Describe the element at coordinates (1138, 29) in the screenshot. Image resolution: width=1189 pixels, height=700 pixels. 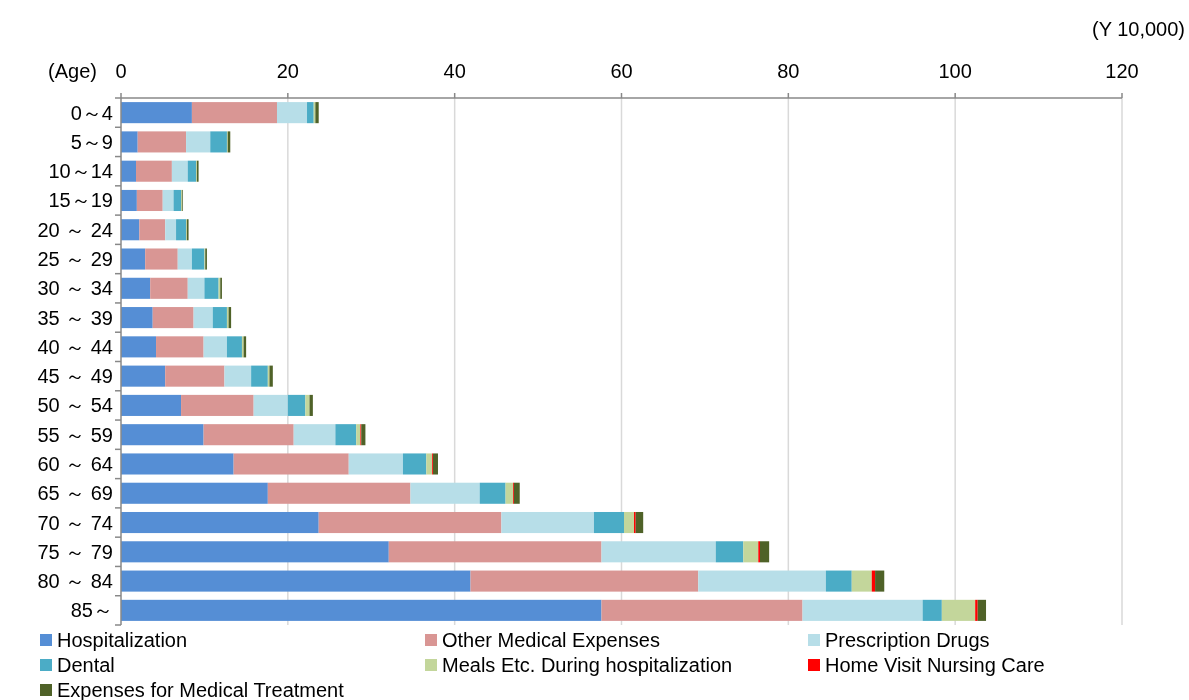
I see `x-axis-title: (Y 10,000)` at that location.